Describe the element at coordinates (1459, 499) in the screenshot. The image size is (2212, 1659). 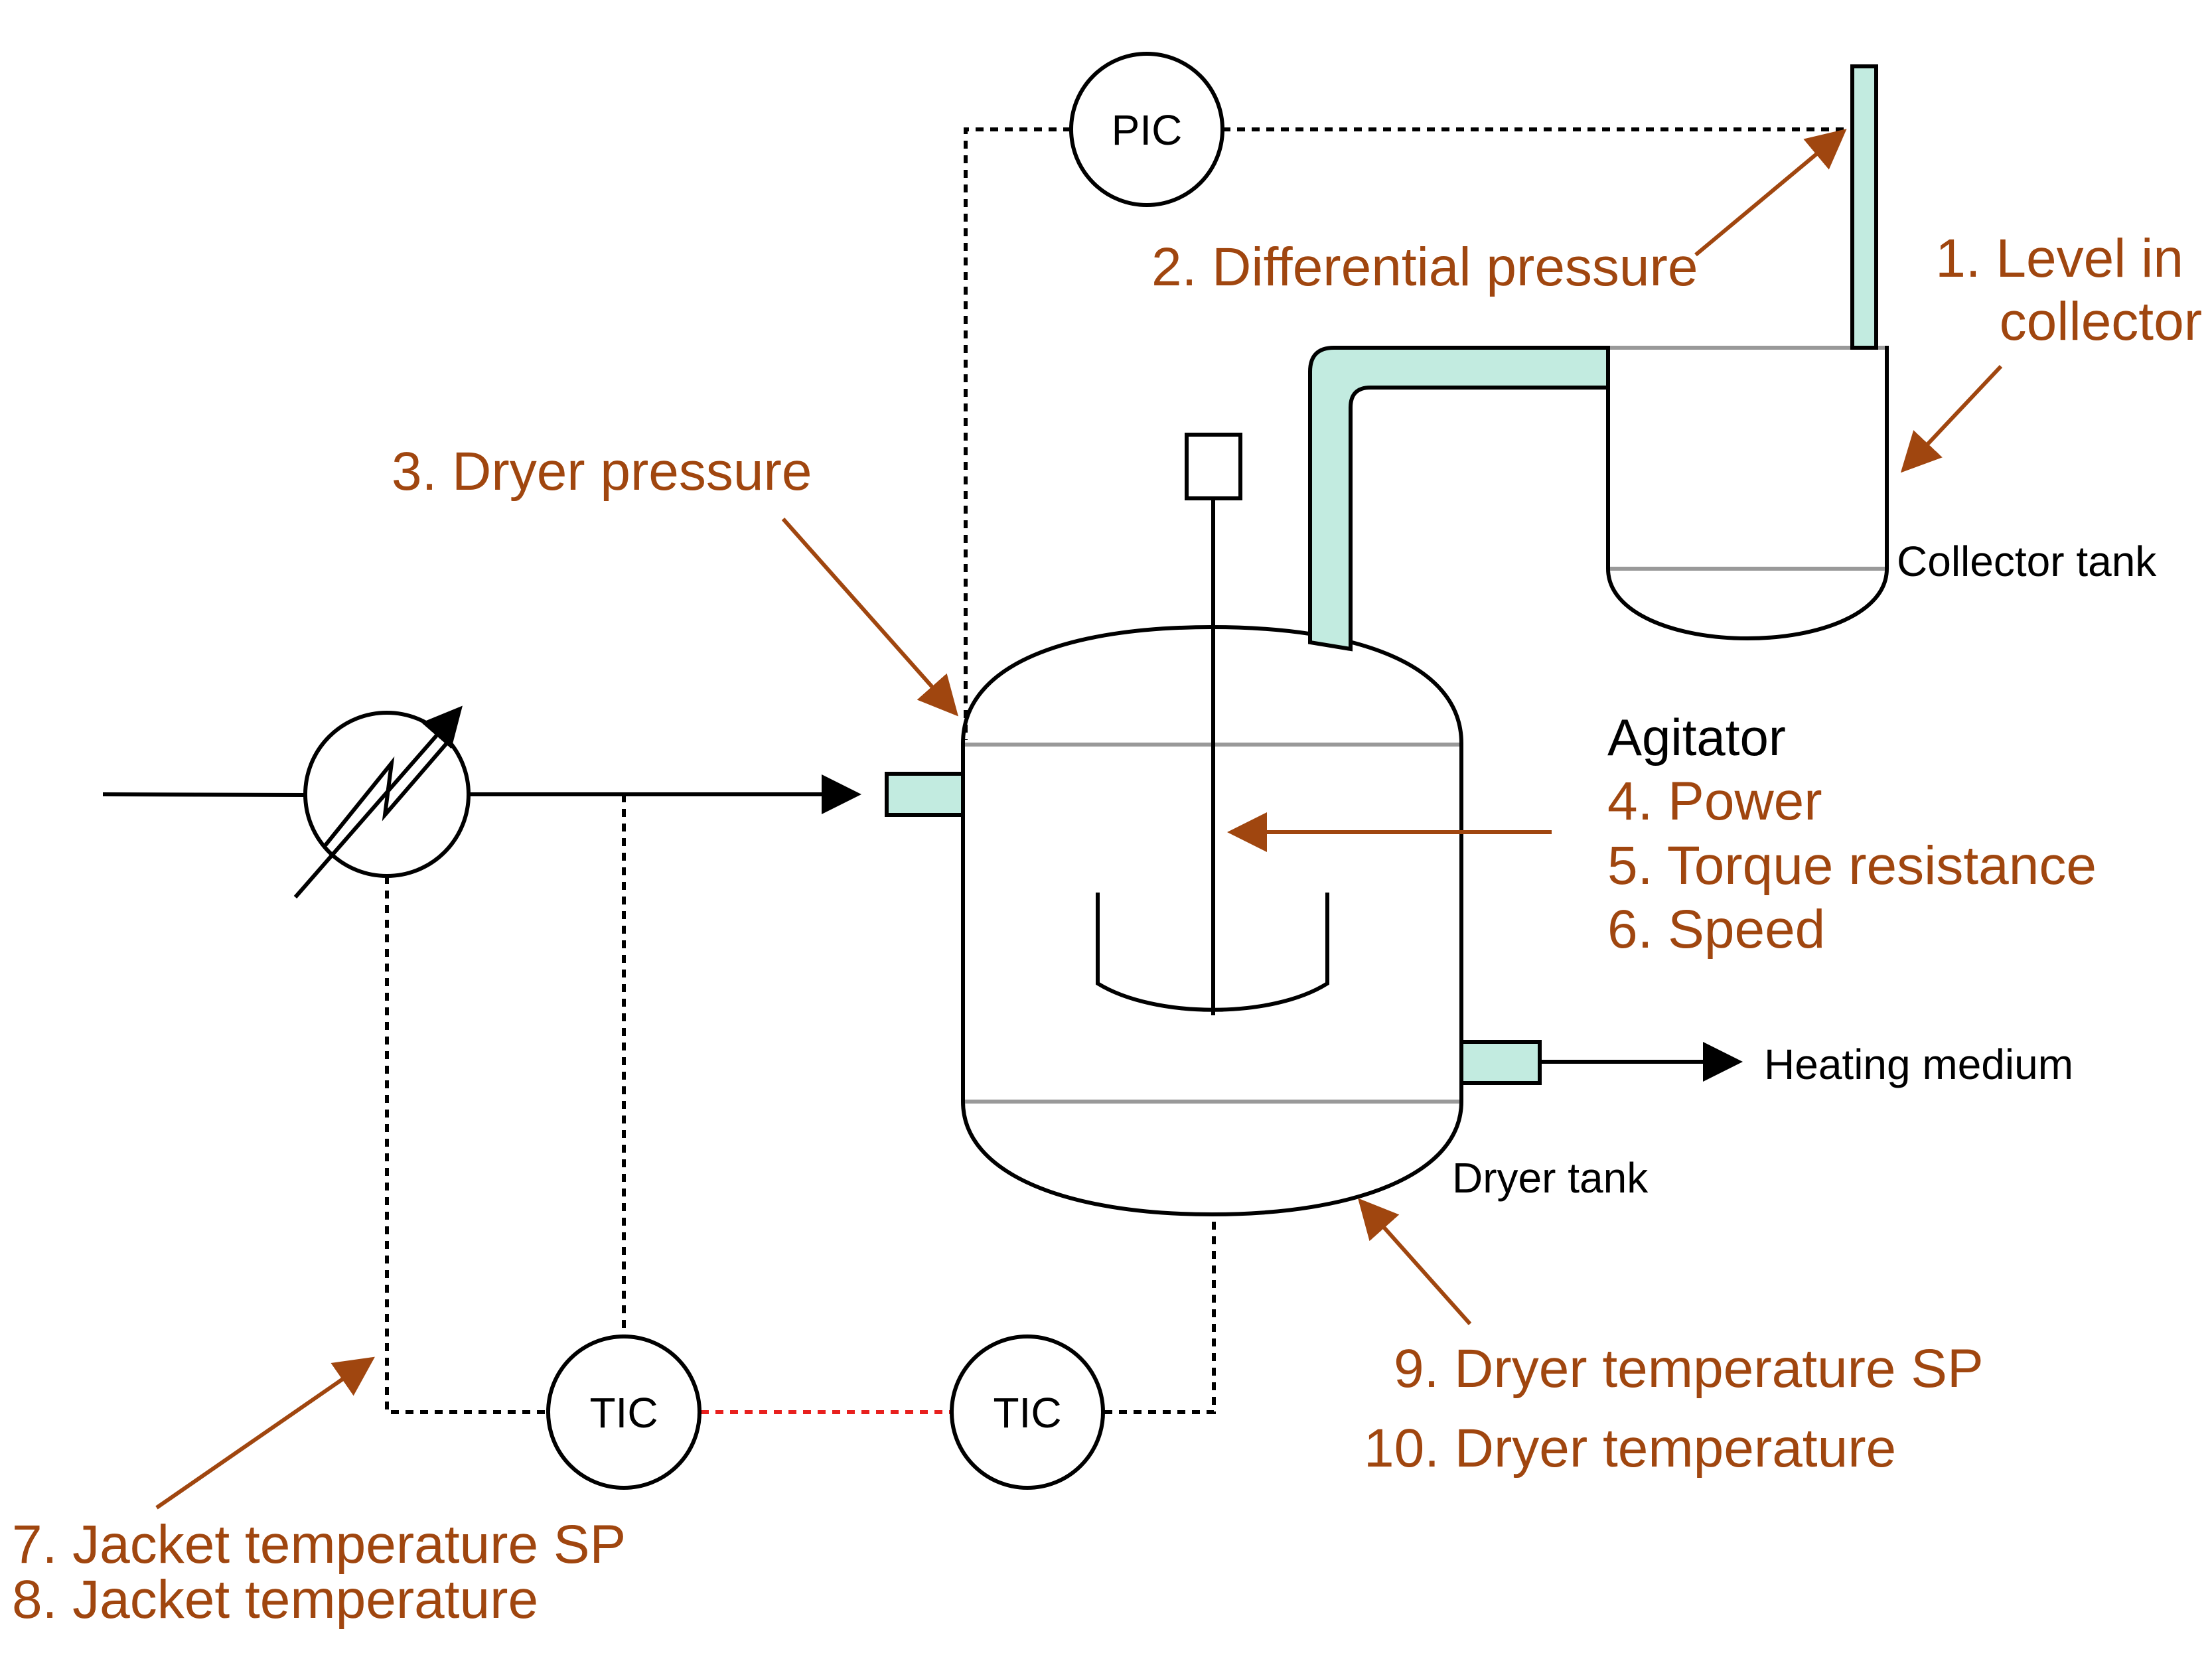
I see `vapor-pipe` at that location.